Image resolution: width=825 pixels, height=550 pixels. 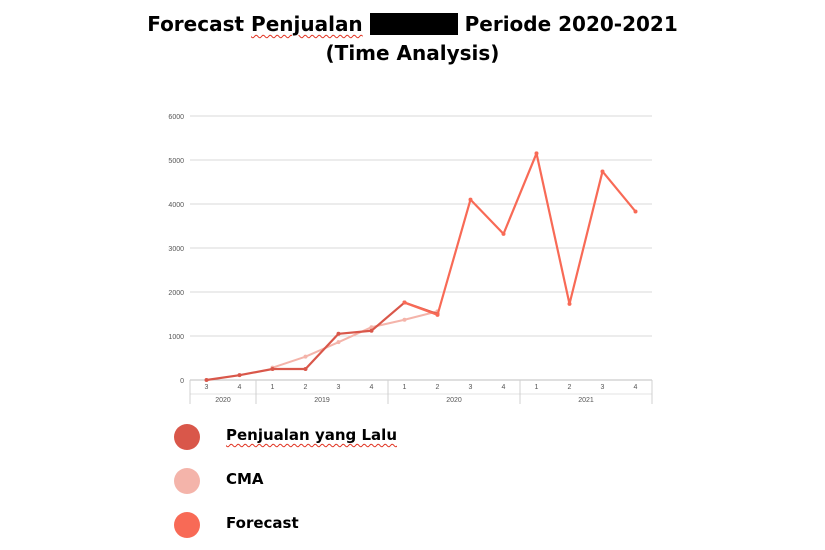 I want to click on series-line-forecast, so click(x=520, y=234).